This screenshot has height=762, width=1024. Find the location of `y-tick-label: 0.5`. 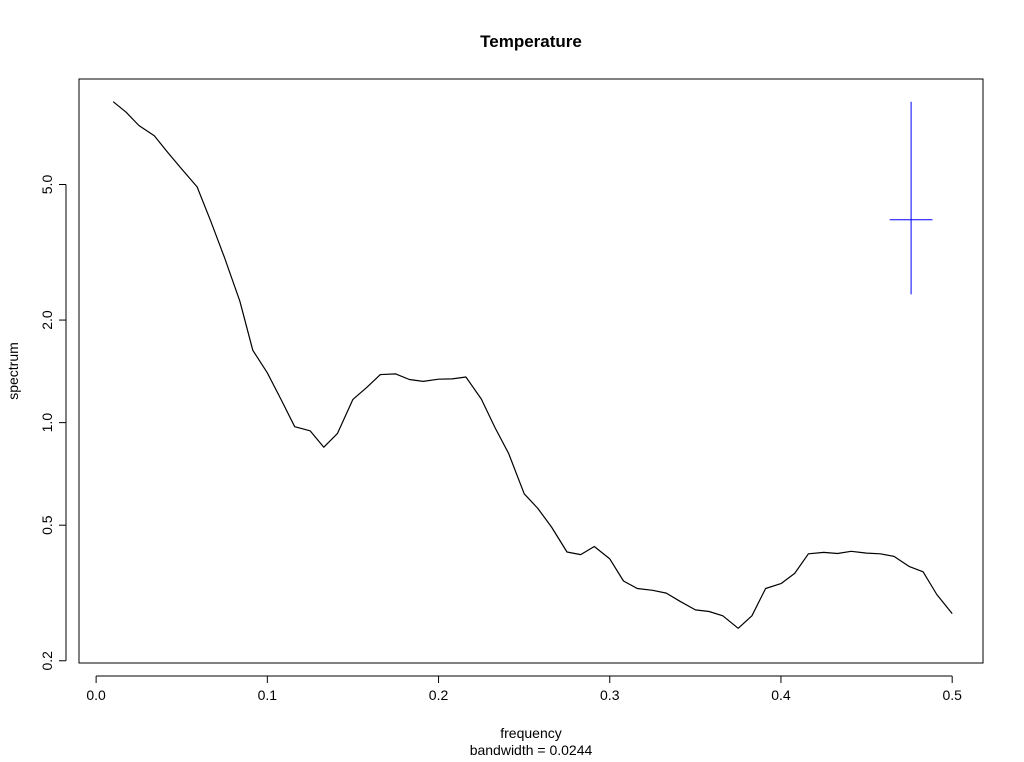

y-tick-label: 0.5 is located at coordinates (47, 525).